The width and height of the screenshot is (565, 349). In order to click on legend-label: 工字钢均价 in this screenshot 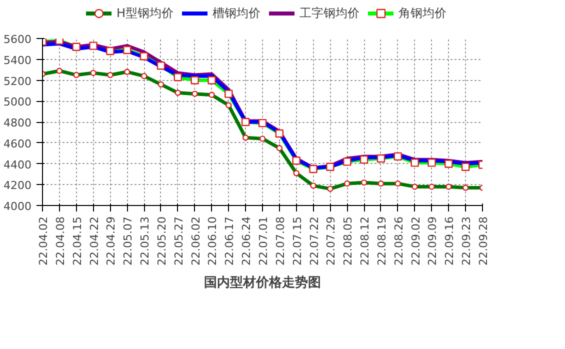, I will do `click(330, 13)`.